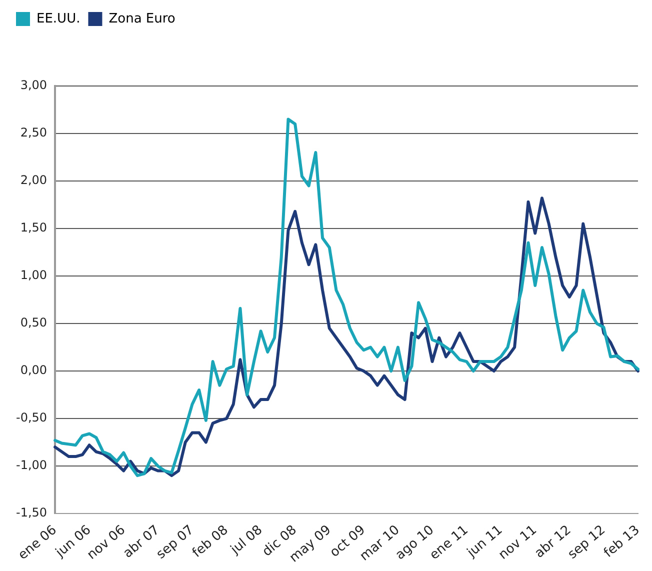 The height and width of the screenshot is (571, 652). Describe the element at coordinates (32, 513) in the screenshot. I see `y-tick-label: -1,50` at that location.